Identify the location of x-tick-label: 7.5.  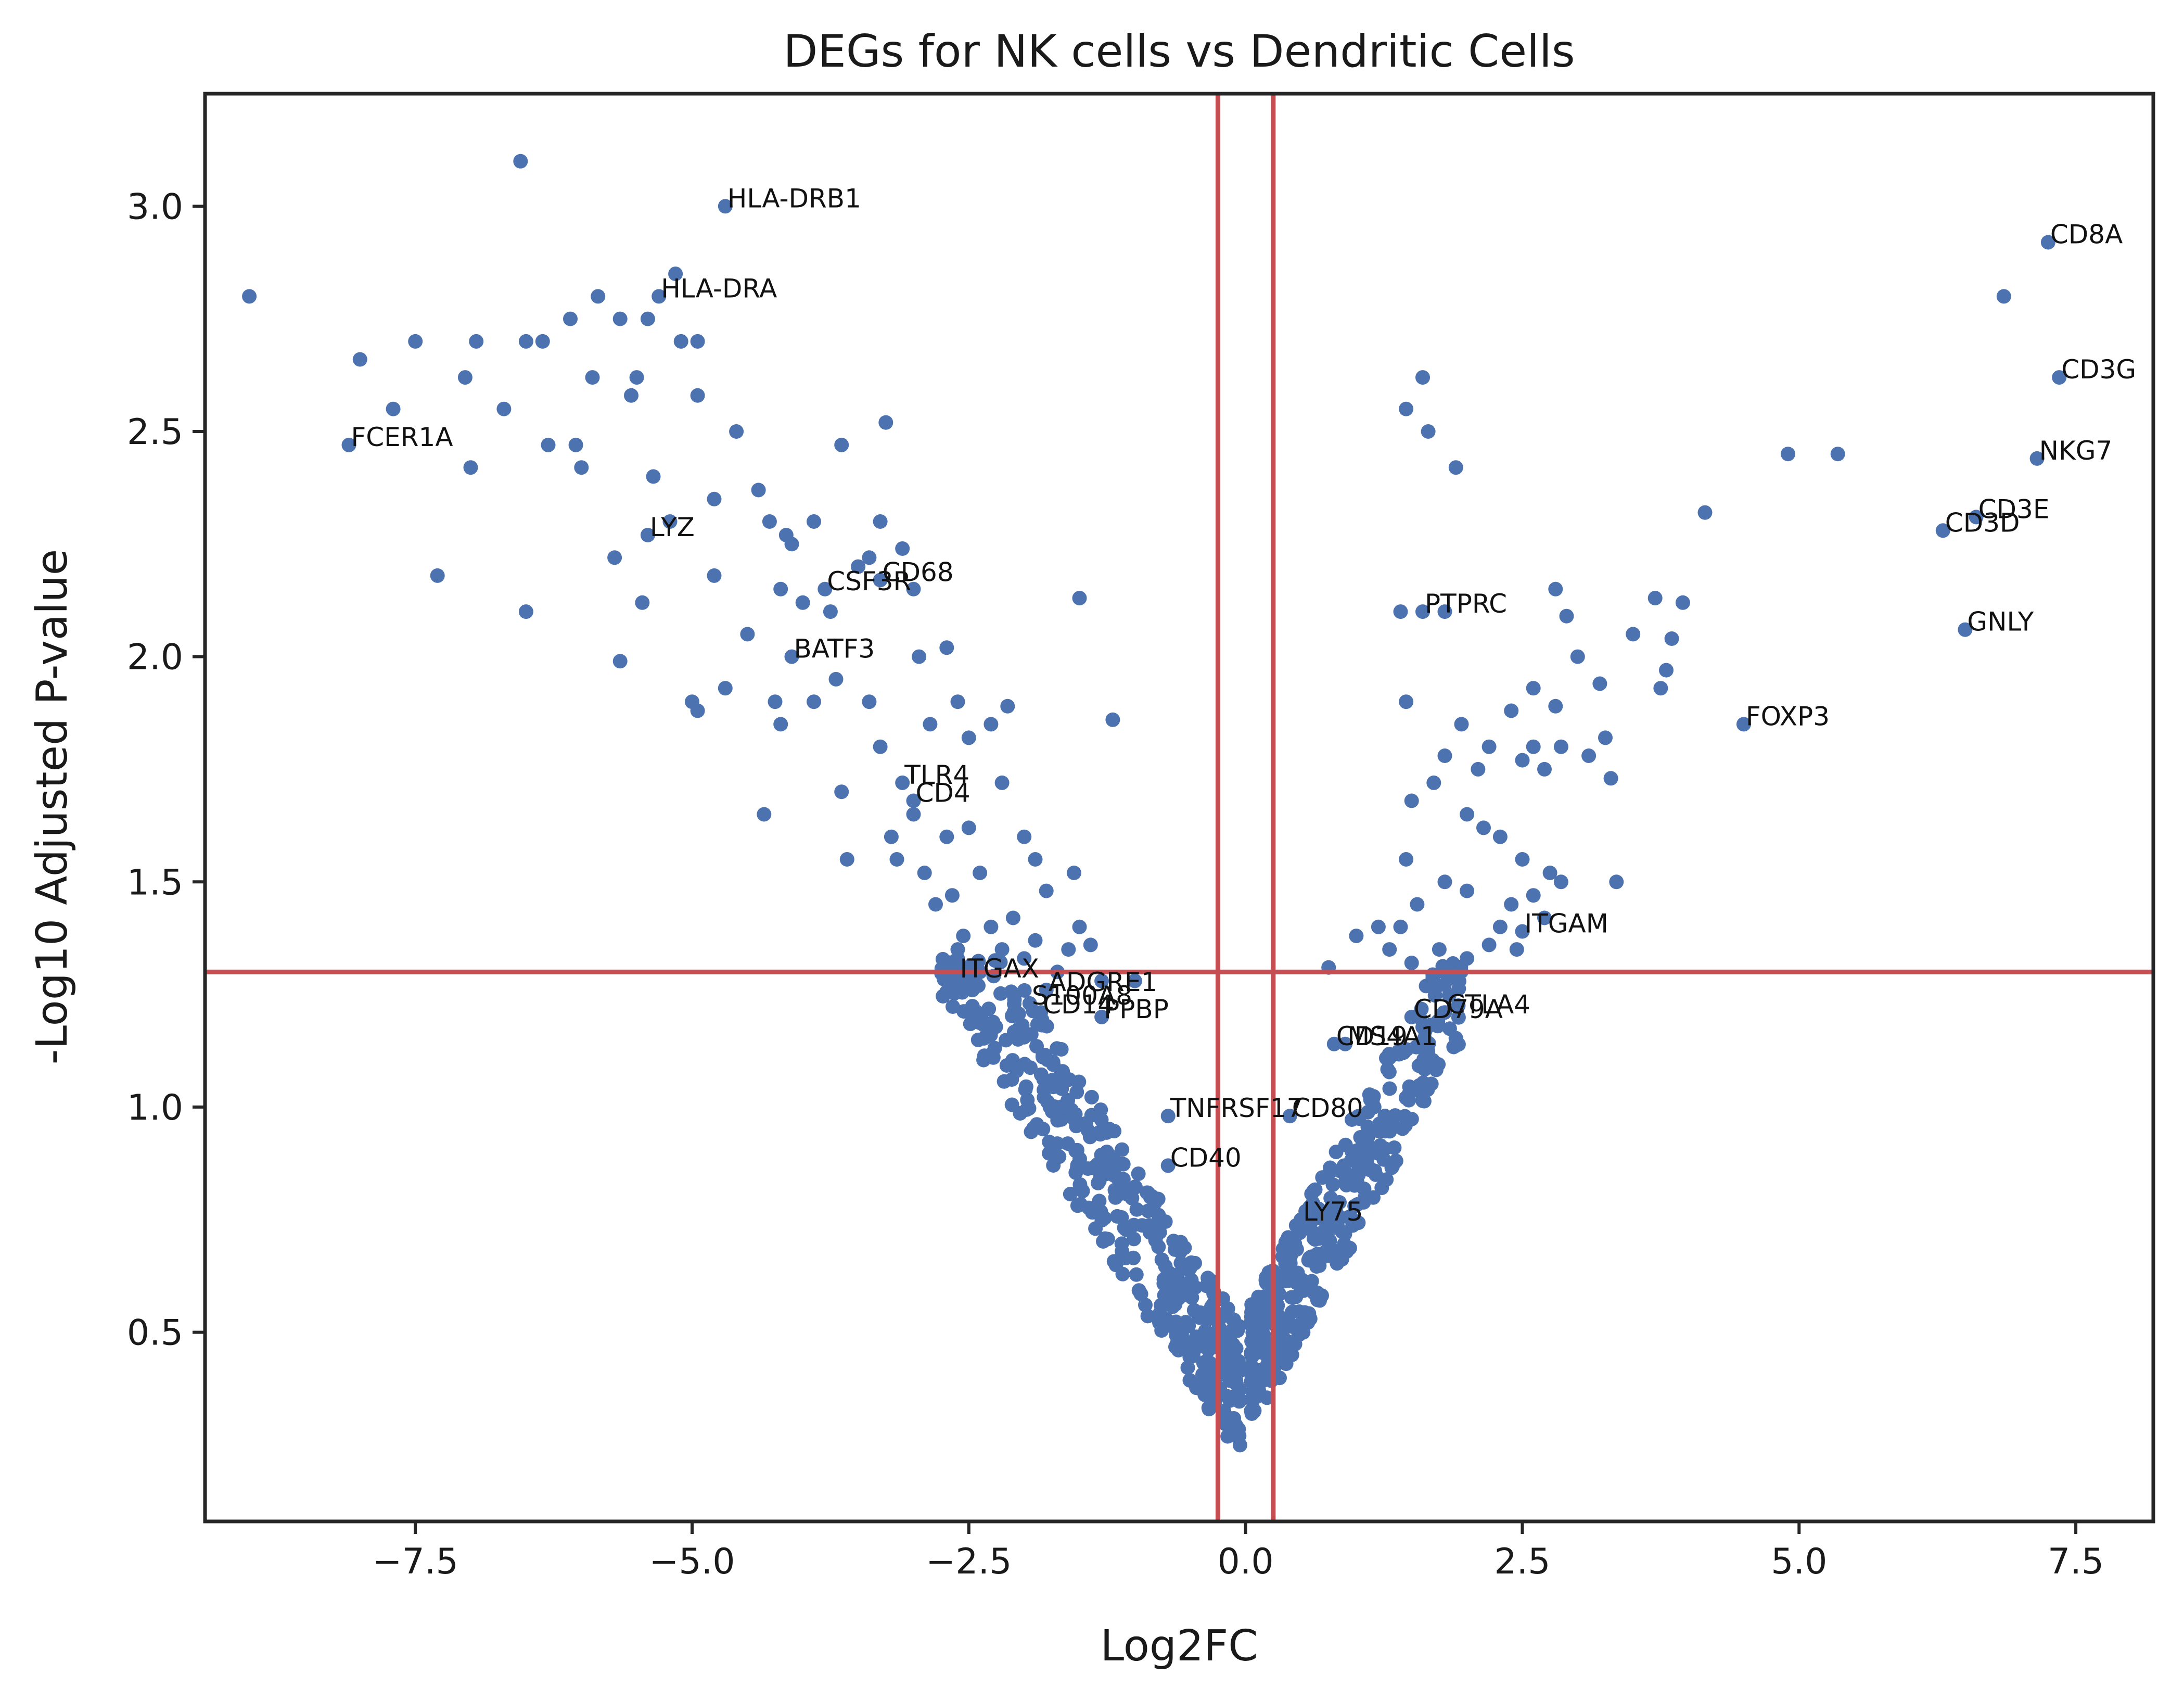
(2076, 1561).